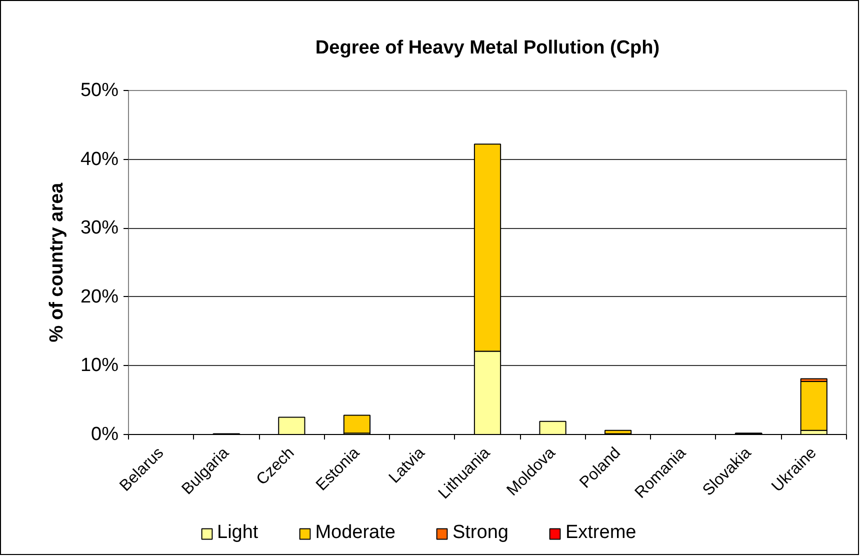 This screenshot has height=558, width=862. Describe the element at coordinates (99, 228) in the screenshot. I see `y-tick-label: 30%` at that location.